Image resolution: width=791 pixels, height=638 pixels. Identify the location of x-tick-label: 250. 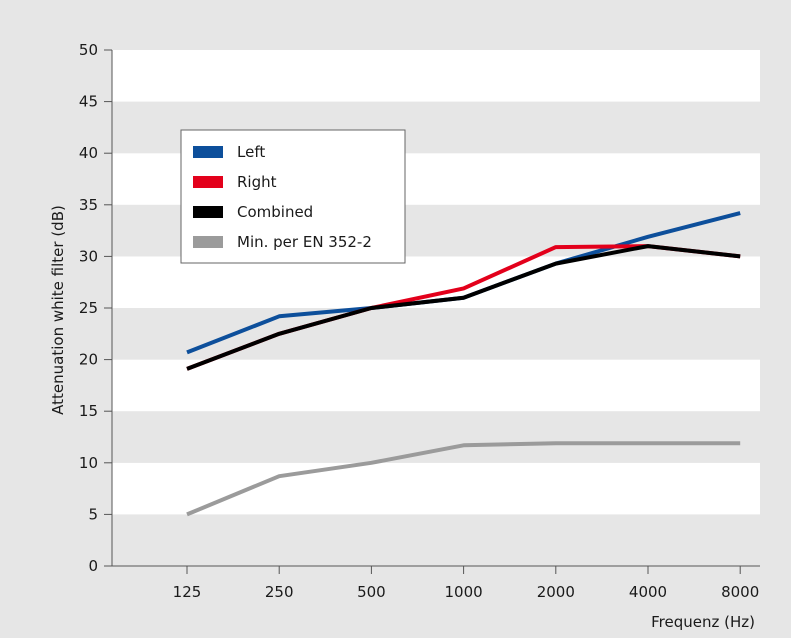
(279, 592).